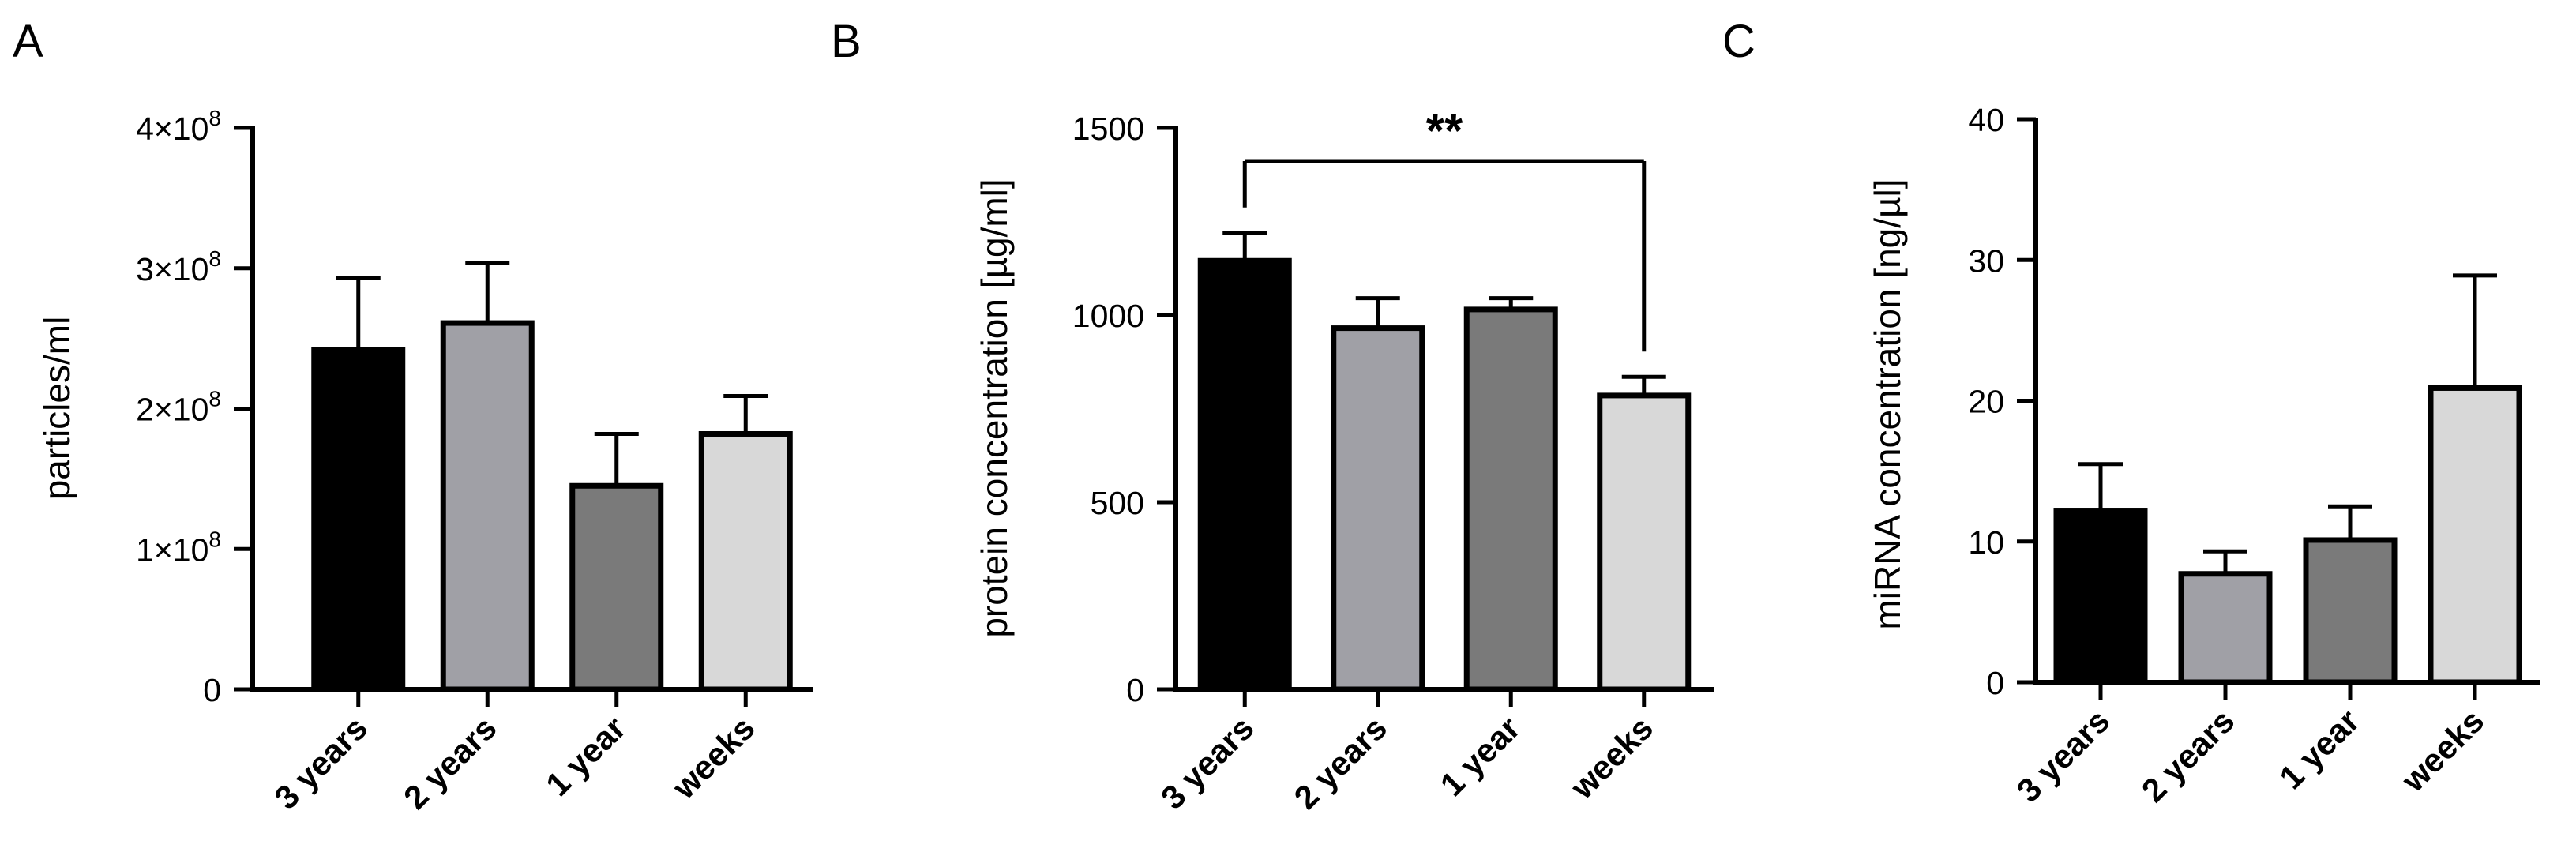 Image resolution: width=2576 pixels, height=867 pixels. What do you see at coordinates (178, 547) in the screenshot?
I see `y-tick-label: 1×10⁸` at bounding box center [178, 547].